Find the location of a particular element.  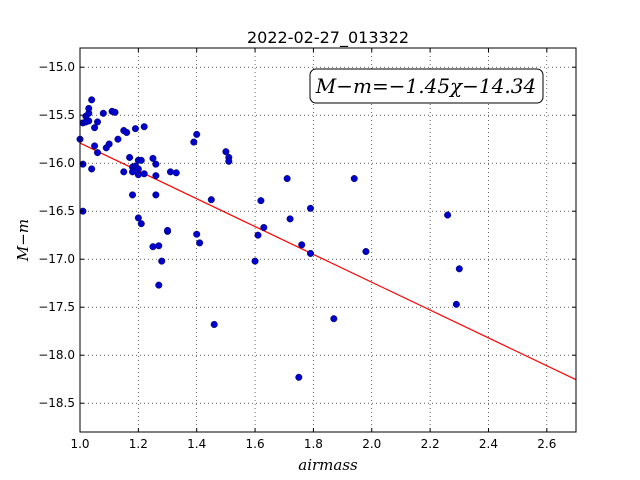

x-tick-label: 1.4 is located at coordinates (196, 444).